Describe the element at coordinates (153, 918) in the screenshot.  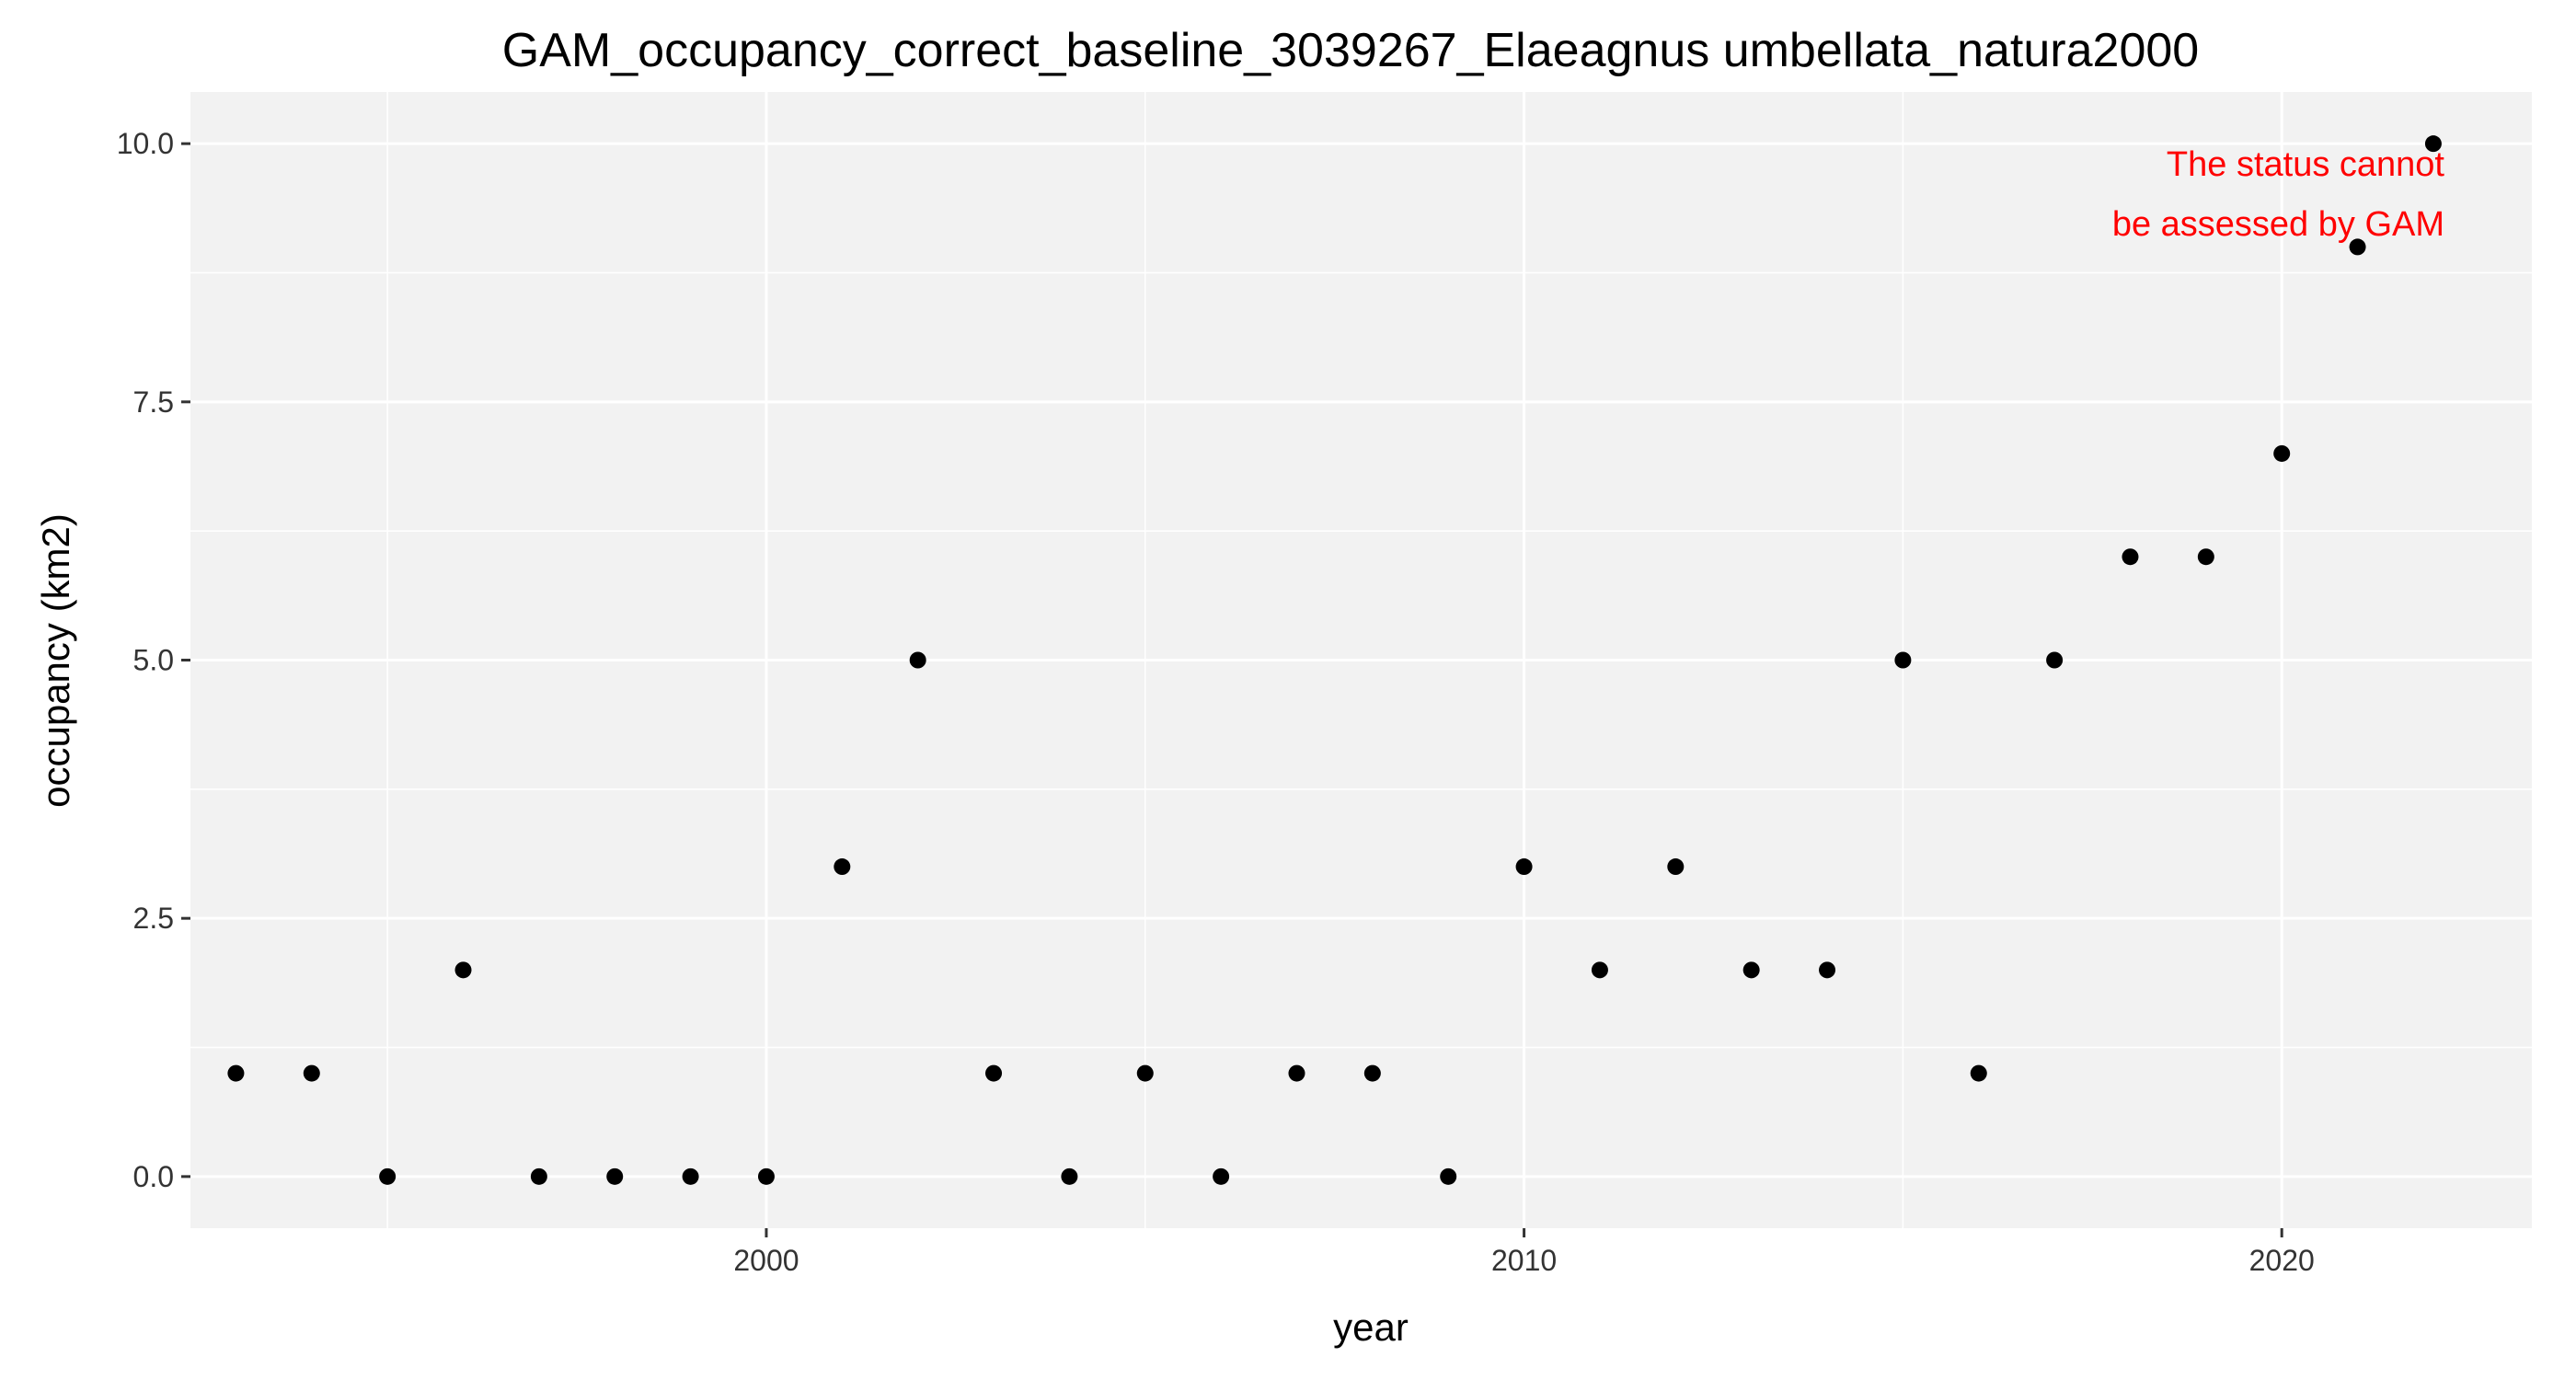
I see `y-tick-label: 2.5` at that location.